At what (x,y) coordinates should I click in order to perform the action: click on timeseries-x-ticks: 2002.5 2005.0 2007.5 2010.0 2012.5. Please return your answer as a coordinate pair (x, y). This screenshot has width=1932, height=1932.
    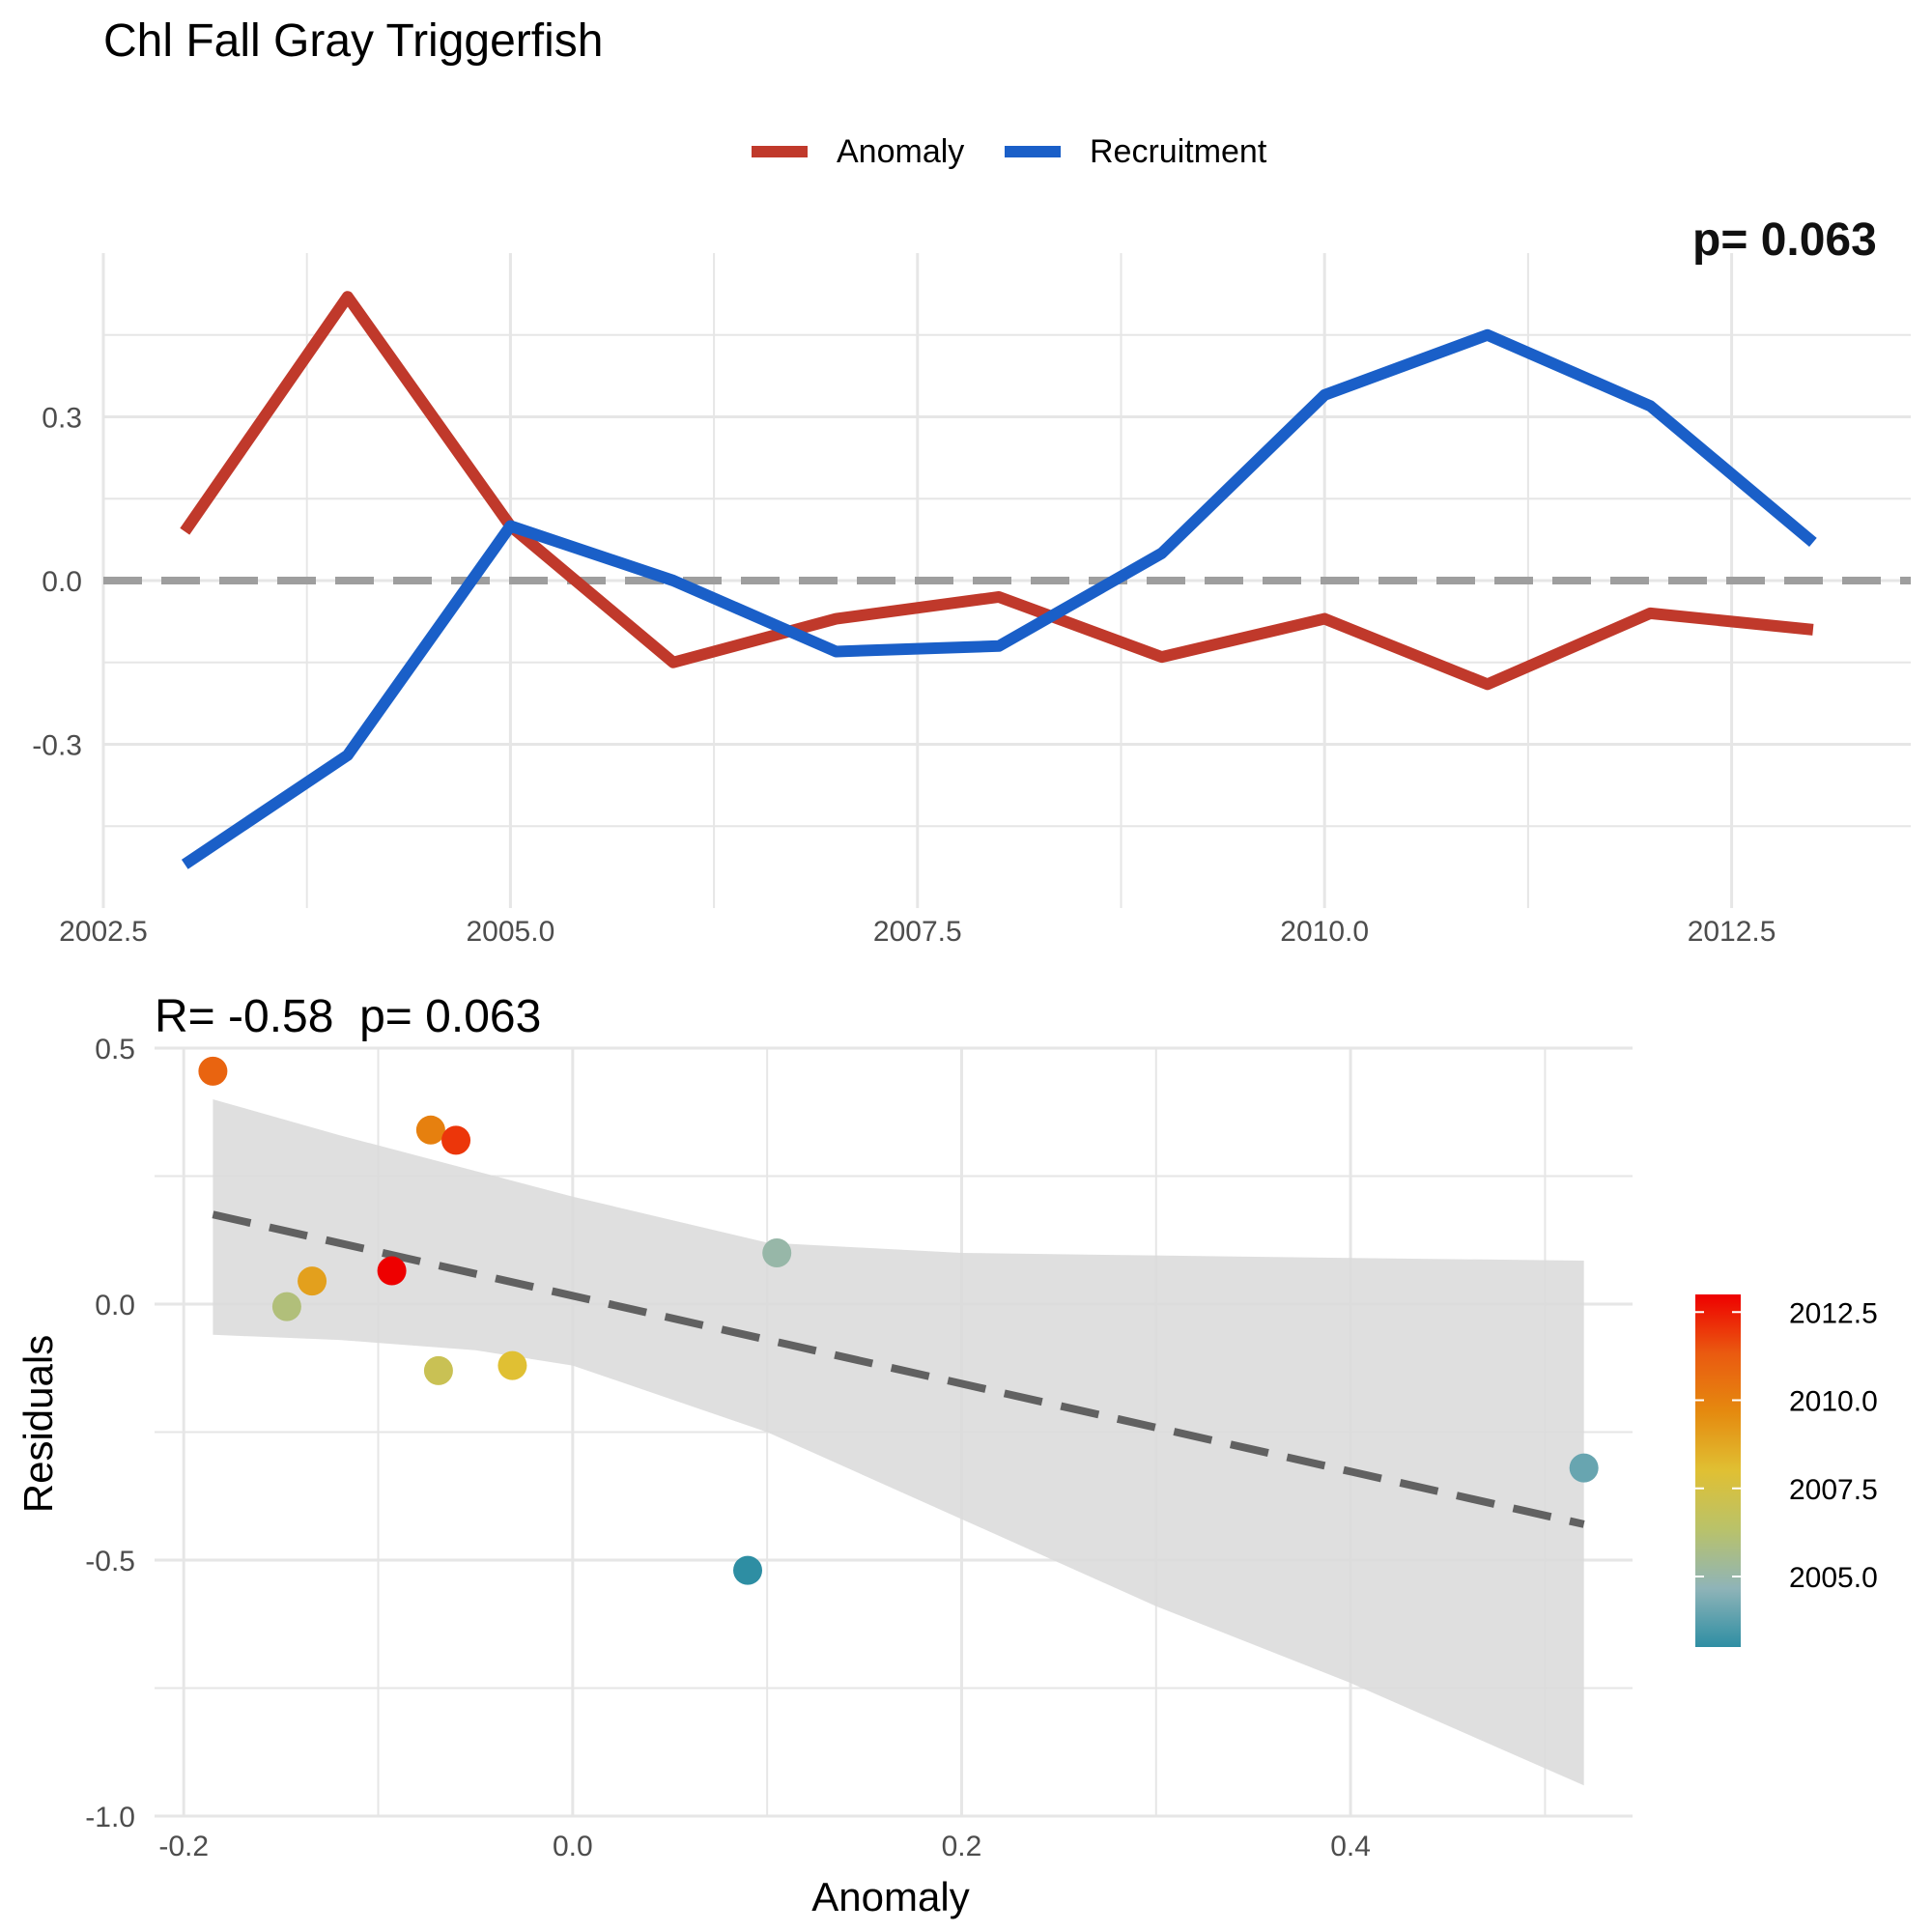
    Looking at the image, I should click on (917, 932).